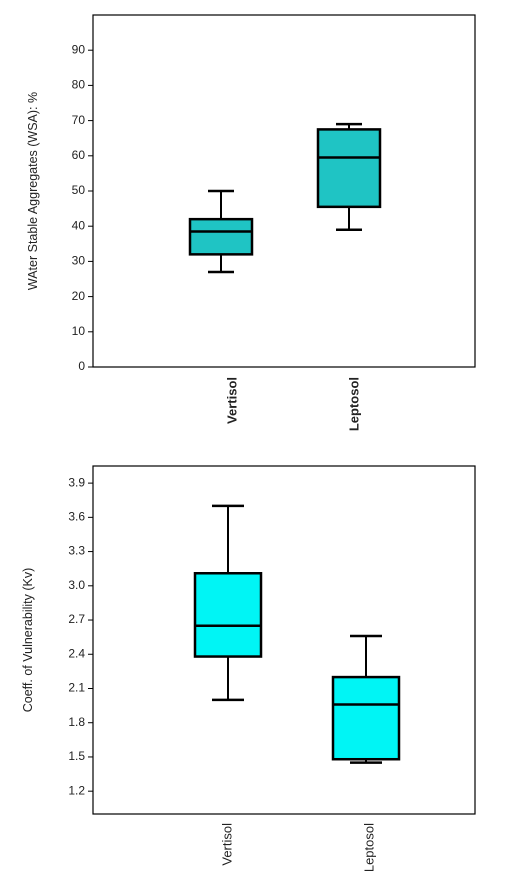 This screenshot has height=888, width=513. I want to click on chart-1-box-vertisol, so click(221, 231).